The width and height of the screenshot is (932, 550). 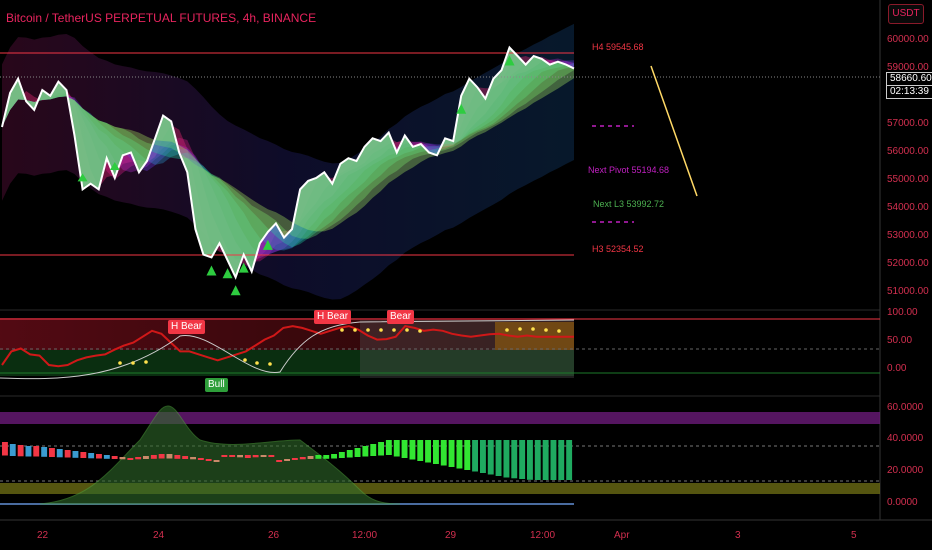 What do you see at coordinates (908, 123) in the screenshot?
I see `price-tick: 57000.00` at bounding box center [908, 123].